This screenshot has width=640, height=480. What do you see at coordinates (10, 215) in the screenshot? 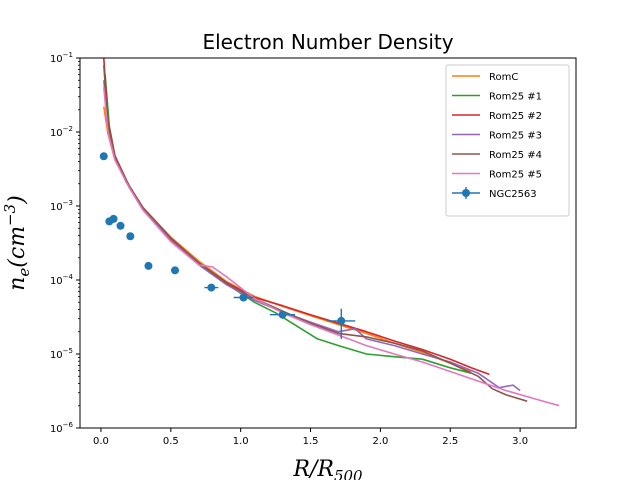
I see `y-axis-label-sup: −3` at bounding box center [10, 215].